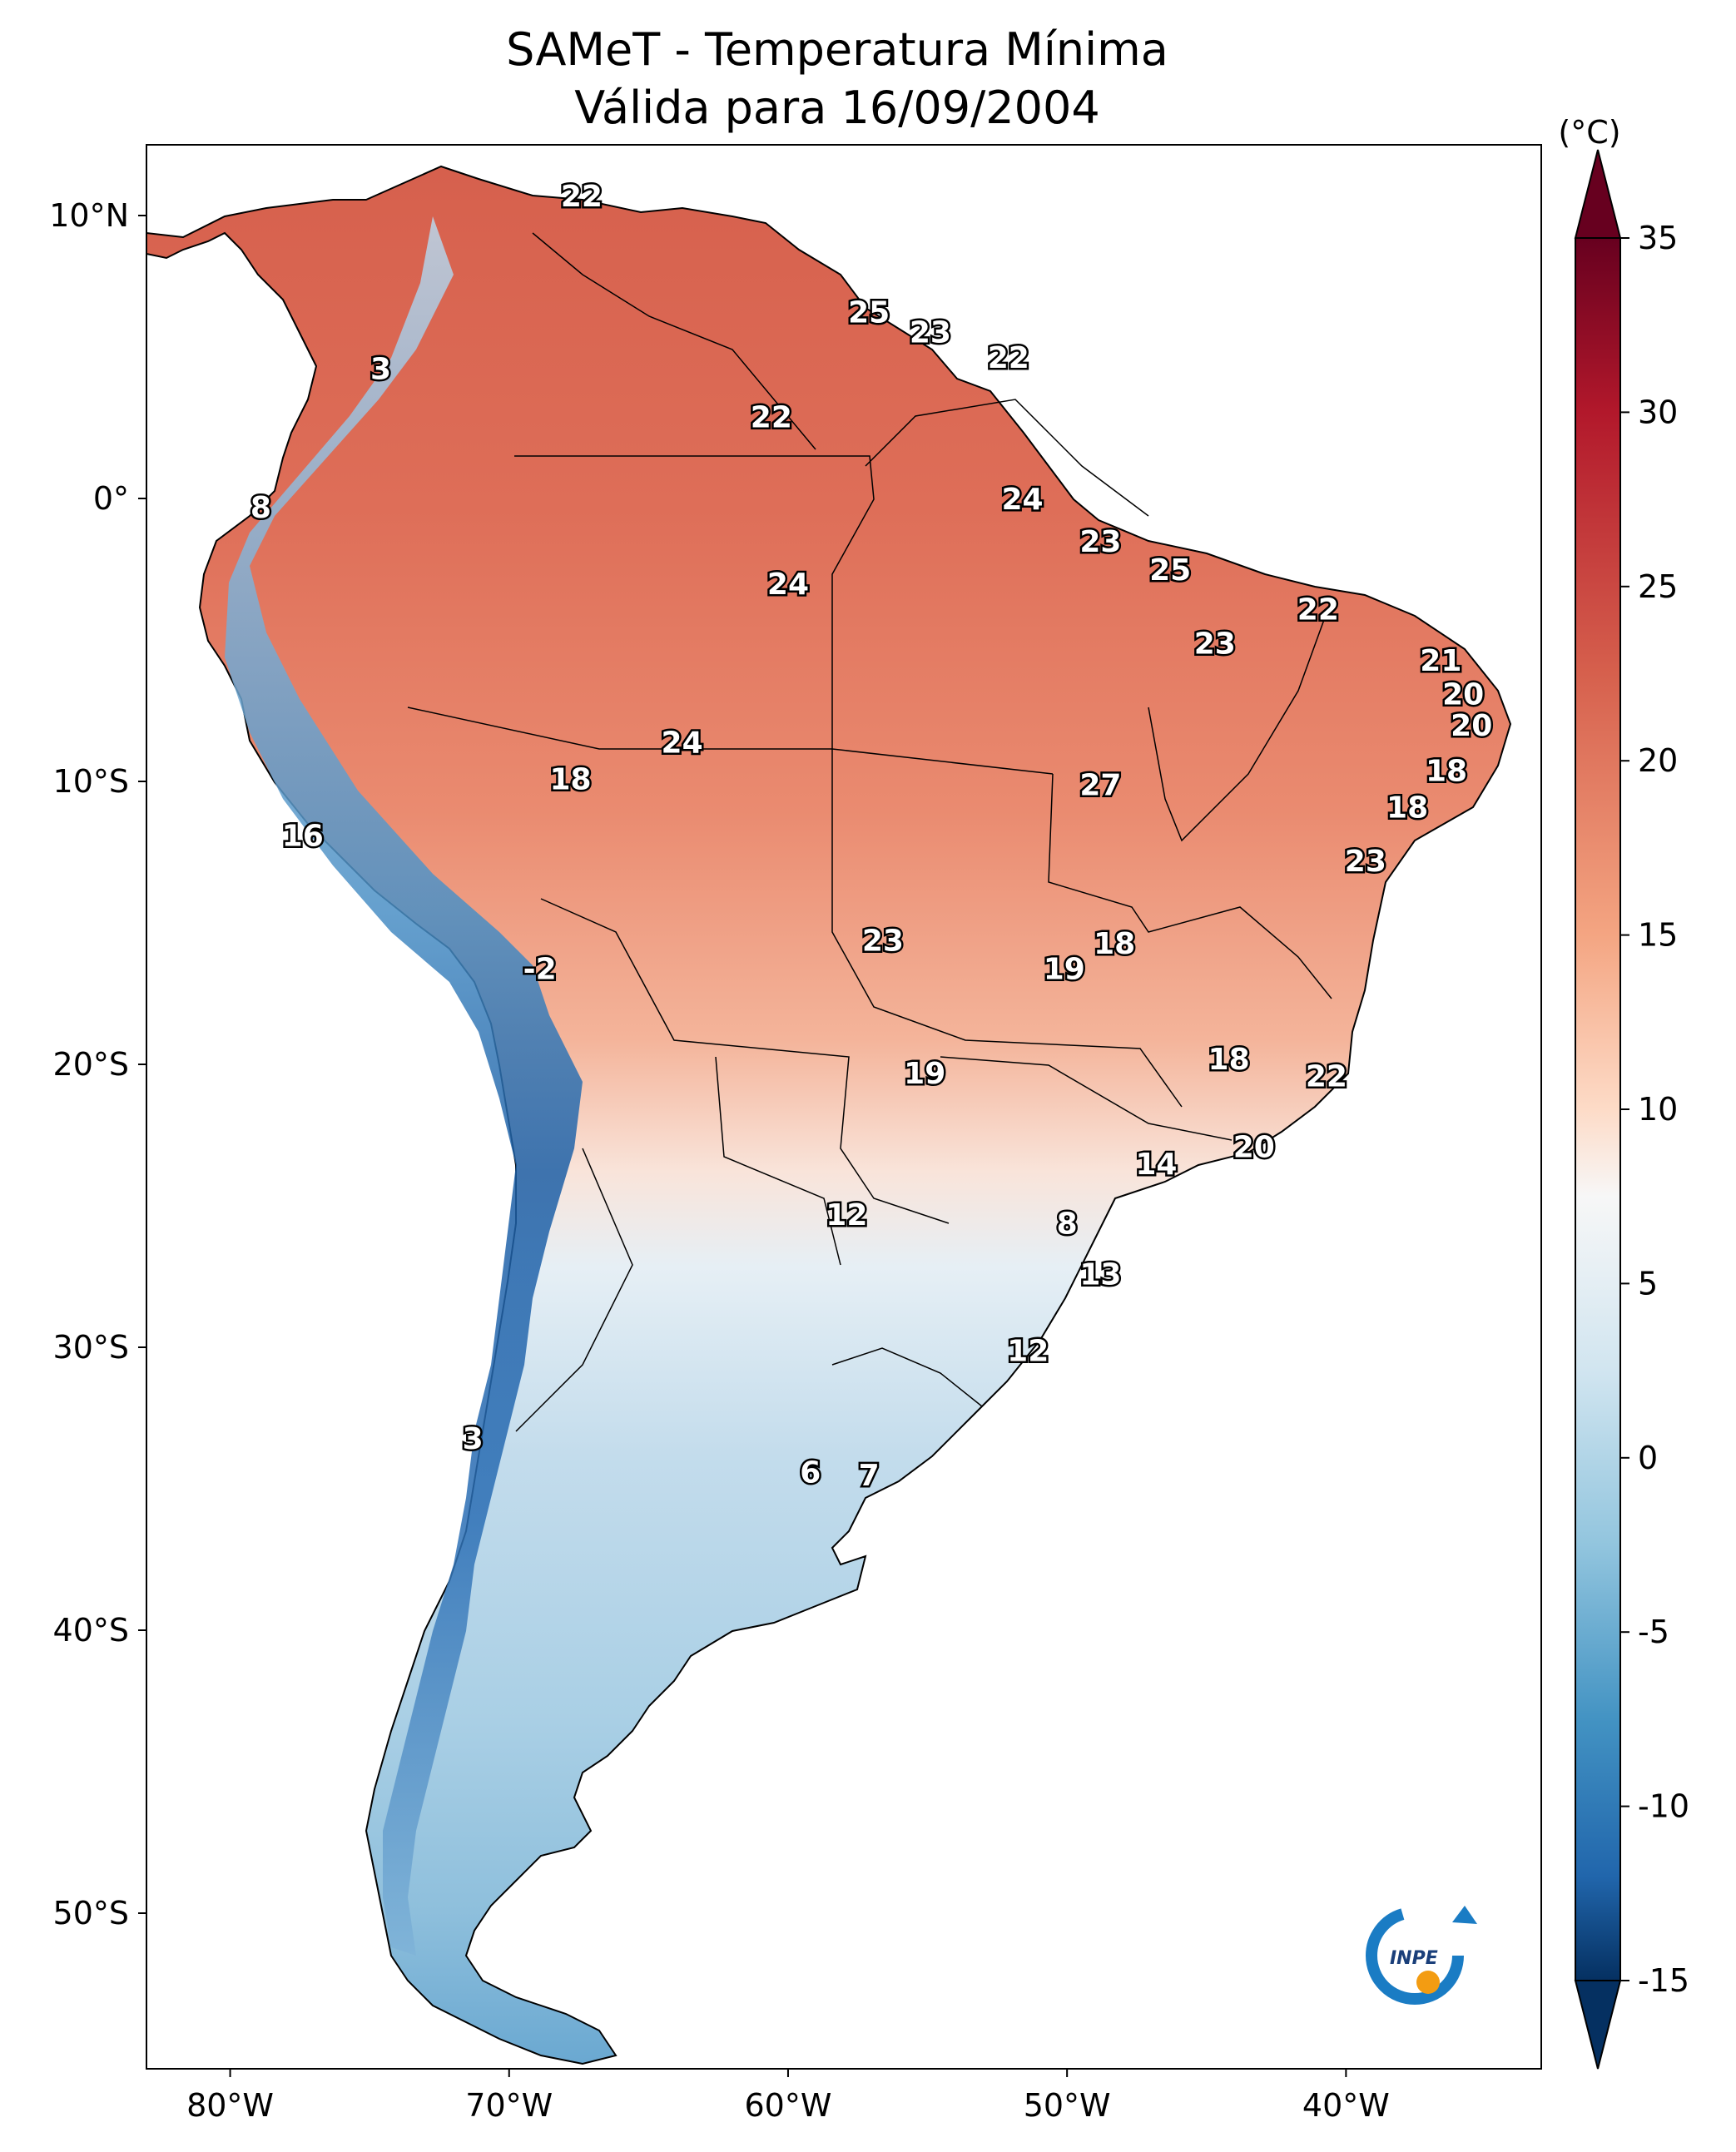  Describe the element at coordinates (1648, 1283) in the screenshot. I see `colorbar-tick-label: 5` at that location.